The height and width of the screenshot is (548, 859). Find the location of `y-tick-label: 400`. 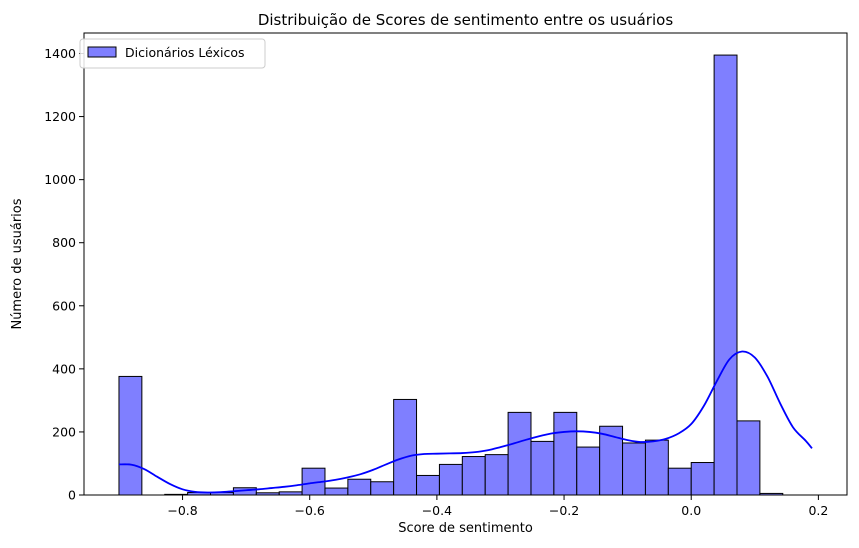

y-tick-label: 400 is located at coordinates (64, 368).